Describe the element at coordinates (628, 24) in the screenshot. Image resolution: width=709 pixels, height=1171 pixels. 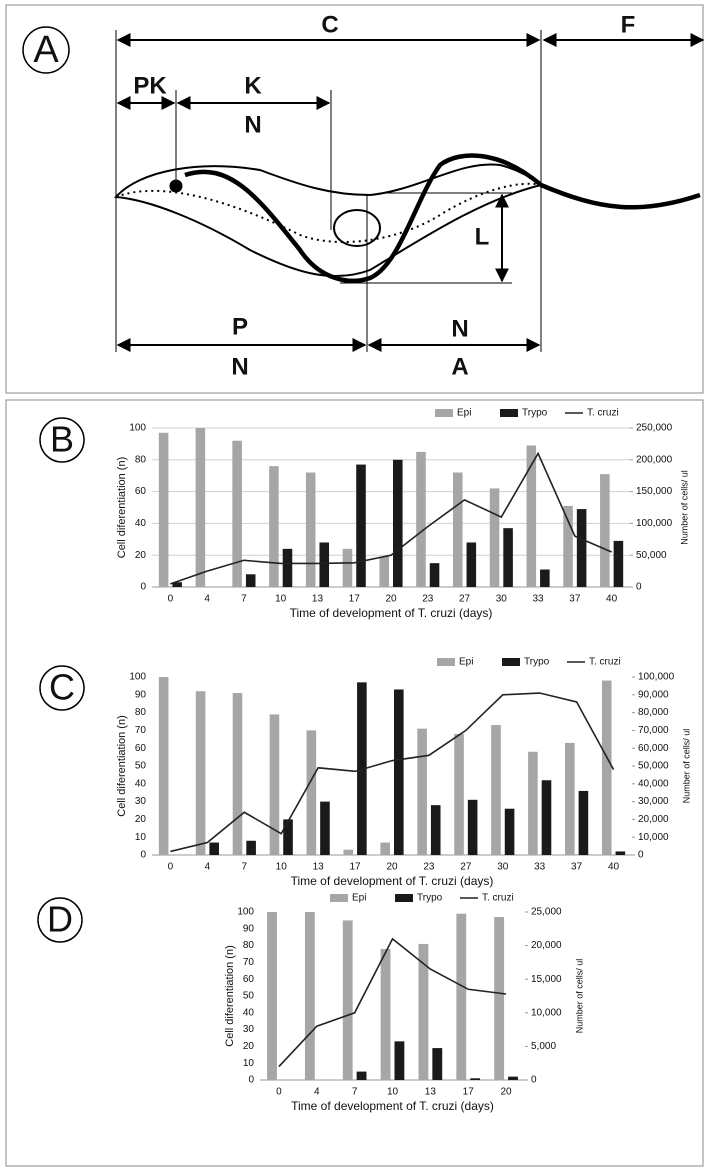
I see `diagram-label: F` at that location.